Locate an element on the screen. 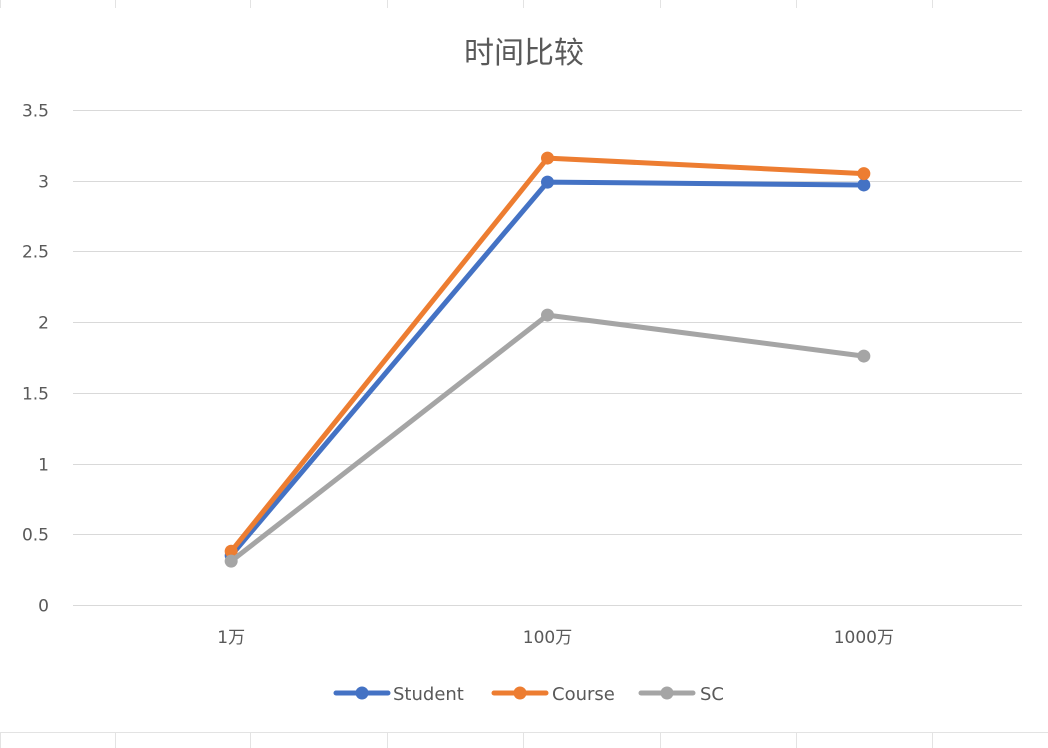 The width and height of the screenshot is (1048, 748). y-tick-label: 2 is located at coordinates (43, 324).